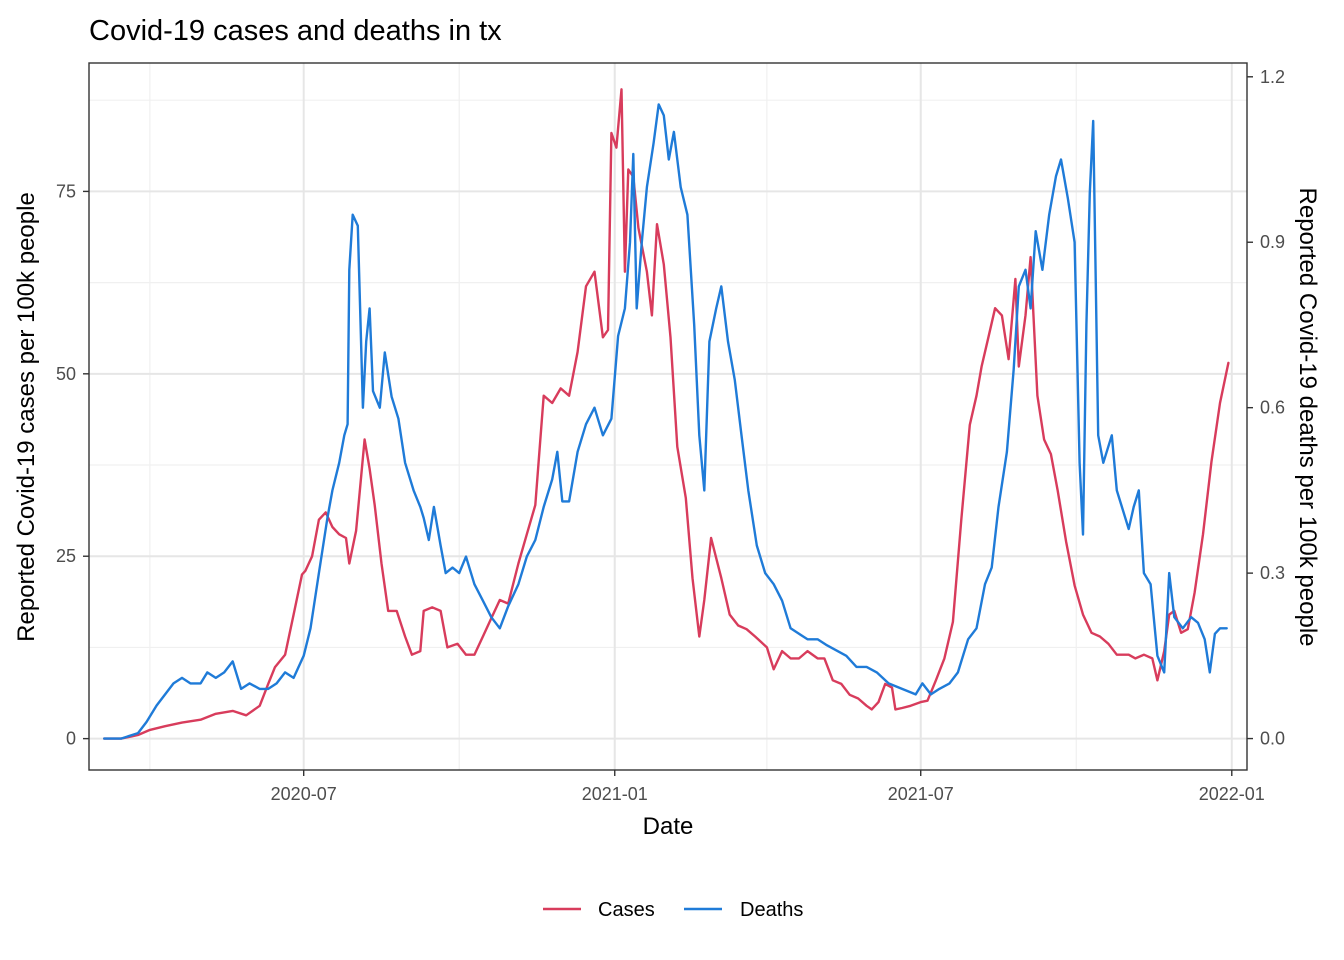 The height and width of the screenshot is (960, 1344). I want to click on y2-tick-label: 1.2, so click(1272, 77).